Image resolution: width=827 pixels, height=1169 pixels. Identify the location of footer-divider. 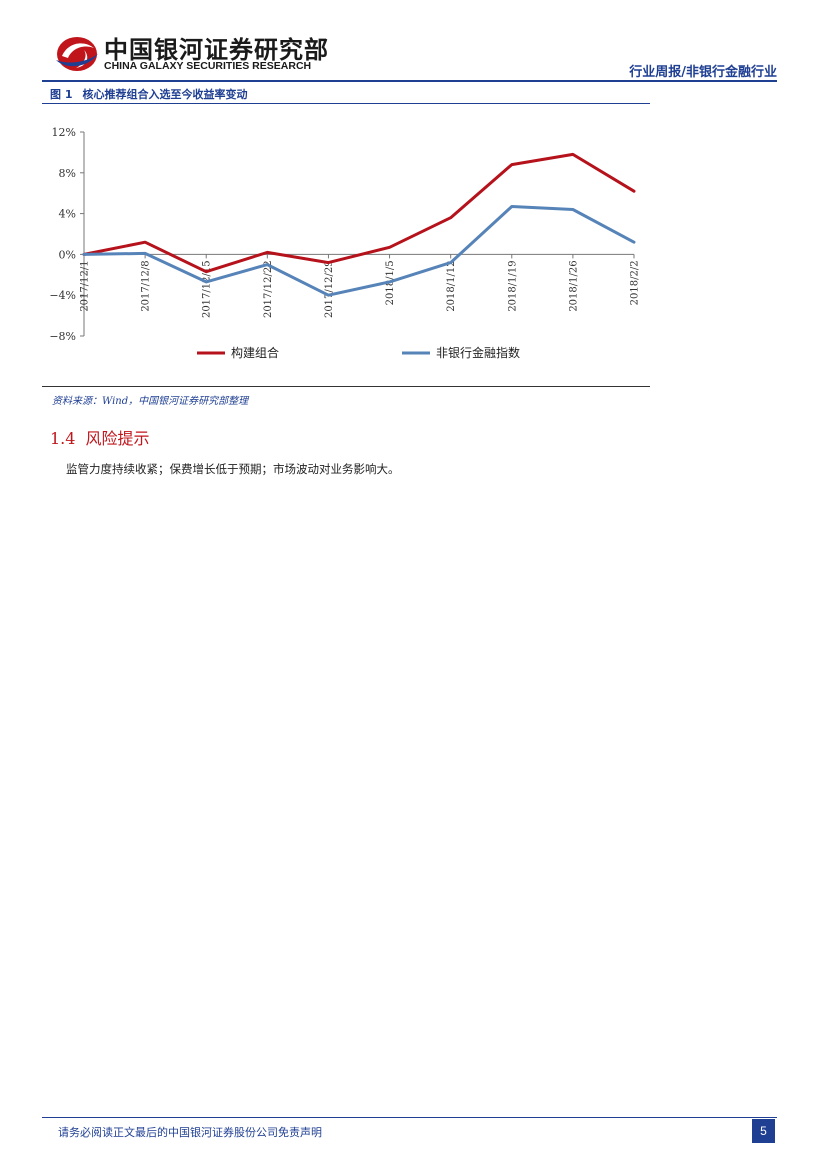
(409, 1117).